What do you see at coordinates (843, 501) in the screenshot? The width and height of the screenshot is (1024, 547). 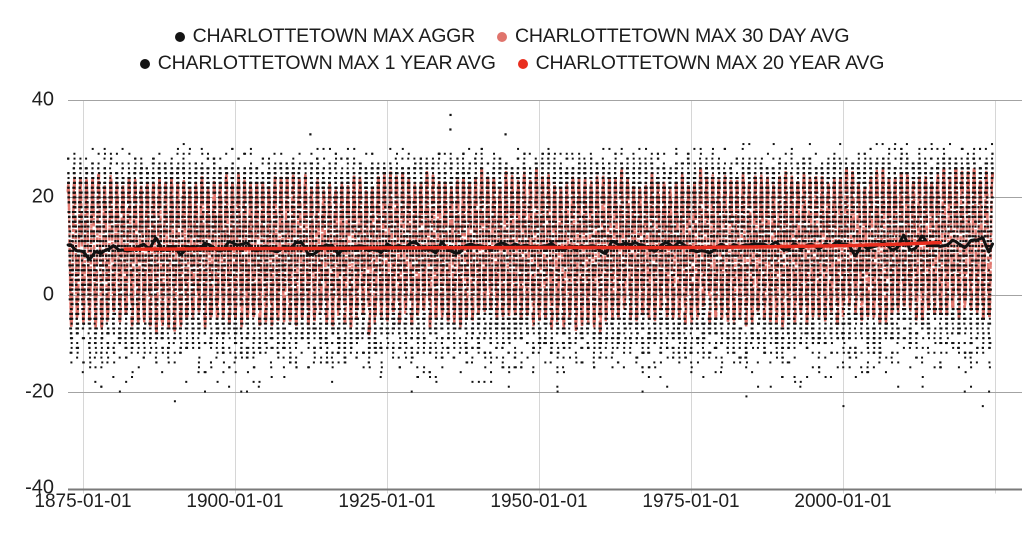 I see `x-tick-label-2000: 2000-01-01` at bounding box center [843, 501].